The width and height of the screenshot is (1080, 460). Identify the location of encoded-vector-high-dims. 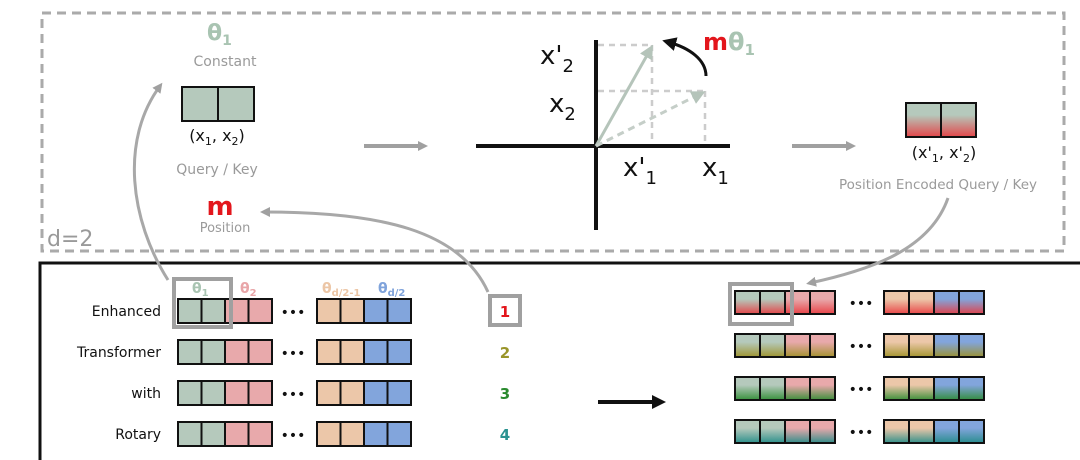
(934, 345).